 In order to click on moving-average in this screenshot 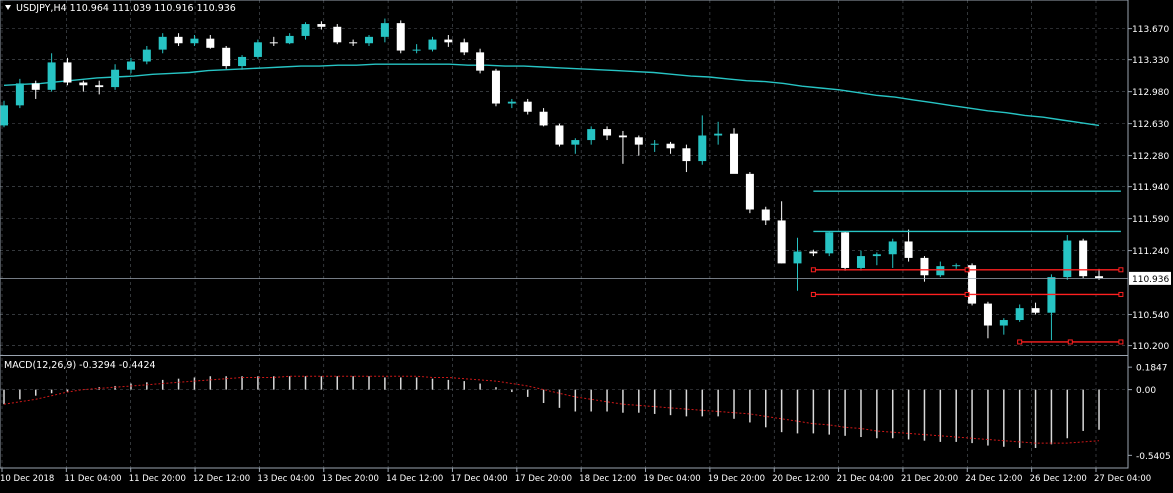, I will do `click(551, 95)`.